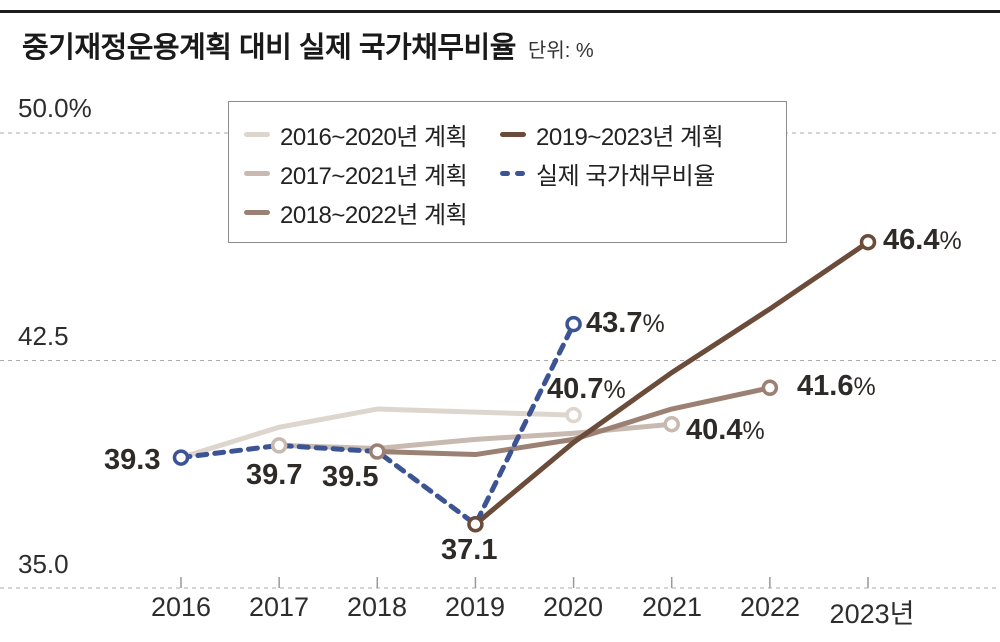 This screenshot has height=642, width=1000. What do you see at coordinates (43, 336) in the screenshot?
I see `y-axis-label: 42.5` at bounding box center [43, 336].